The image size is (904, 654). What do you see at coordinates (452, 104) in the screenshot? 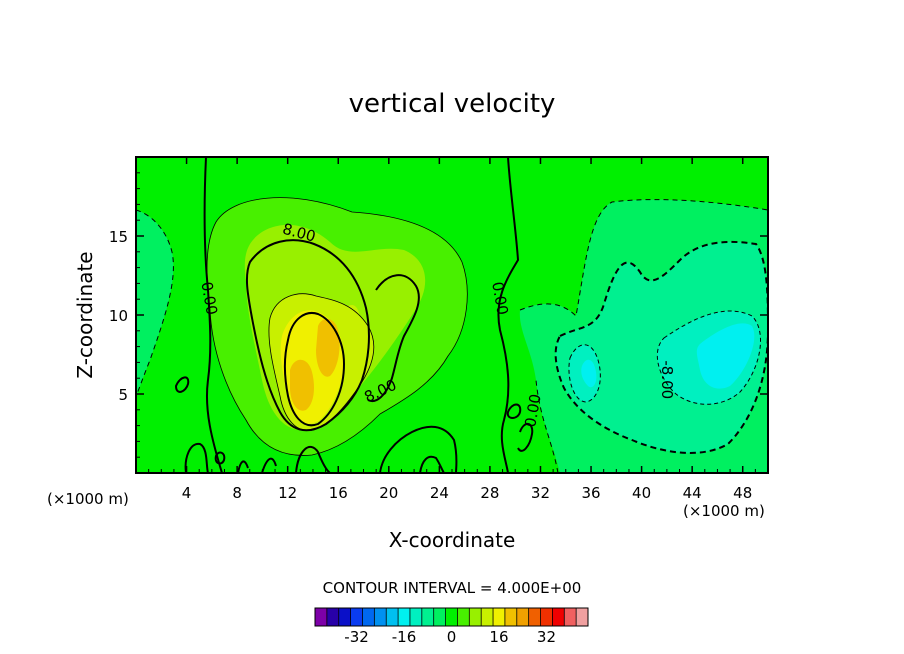
I see `chart-title: vertical velocity` at bounding box center [452, 104].